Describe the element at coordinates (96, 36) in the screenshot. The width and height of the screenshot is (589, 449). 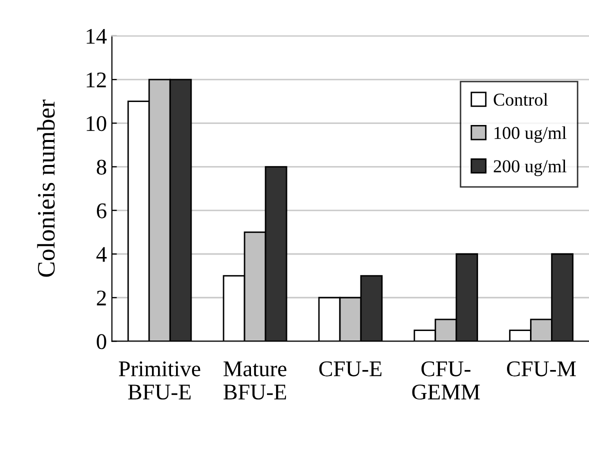
I see `y-tick-label: 14` at that location.